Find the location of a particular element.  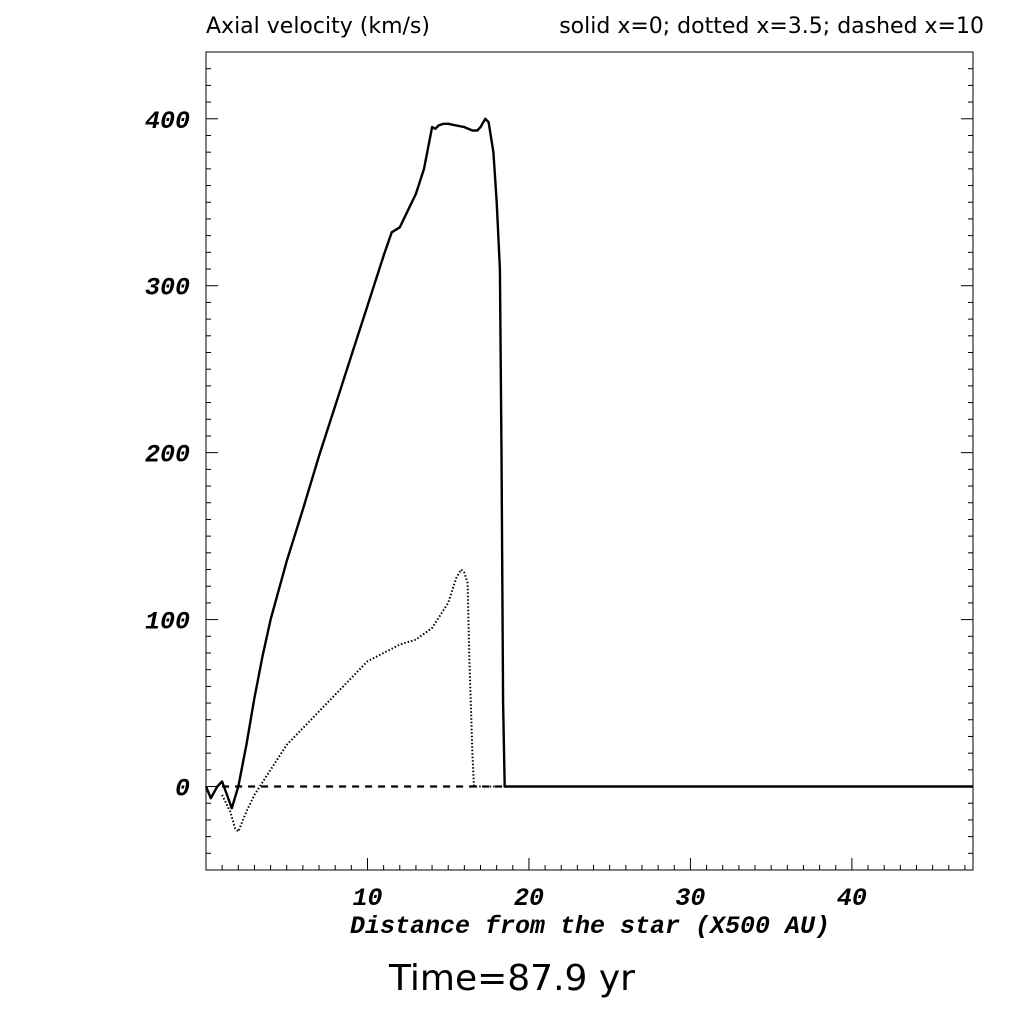

chart-title: Axial velocity (km/s) is located at coordinates (318, 26).